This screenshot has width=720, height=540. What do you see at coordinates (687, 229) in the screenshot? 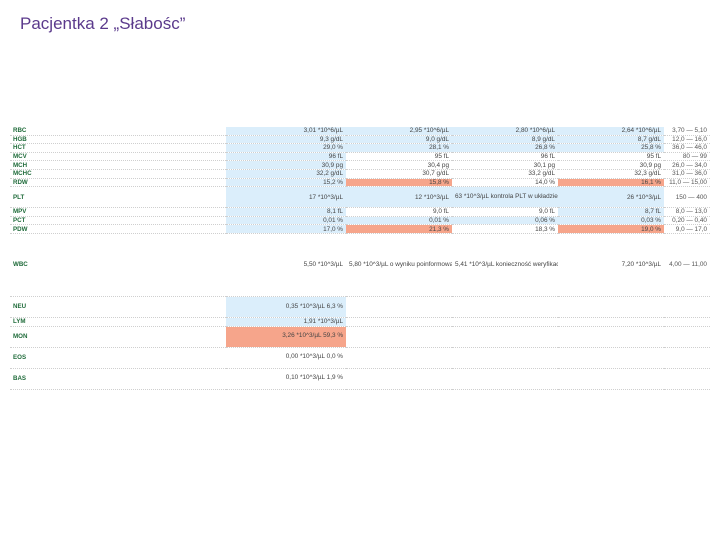
I see `reference-range: 9,0 — 17,0` at bounding box center [687, 229].